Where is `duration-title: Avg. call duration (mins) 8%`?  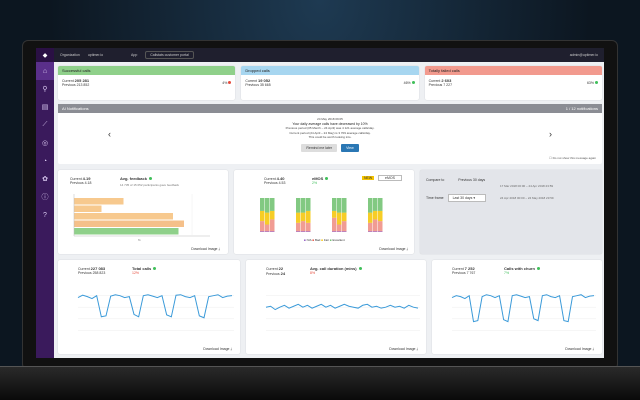
duration-title: Avg. call duration (mins) 8% is located at coordinates (336, 270).